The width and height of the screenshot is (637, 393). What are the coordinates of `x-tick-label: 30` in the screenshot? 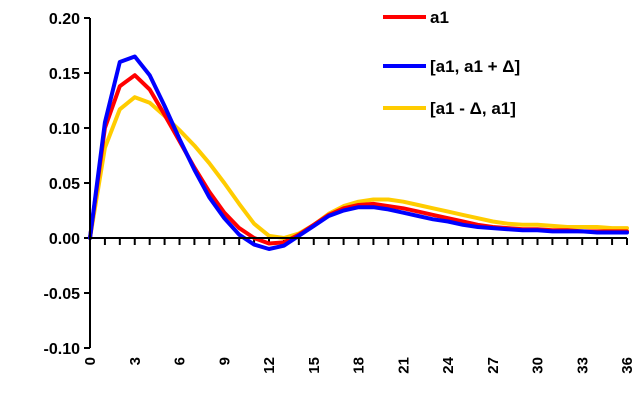 It's located at (538, 365).